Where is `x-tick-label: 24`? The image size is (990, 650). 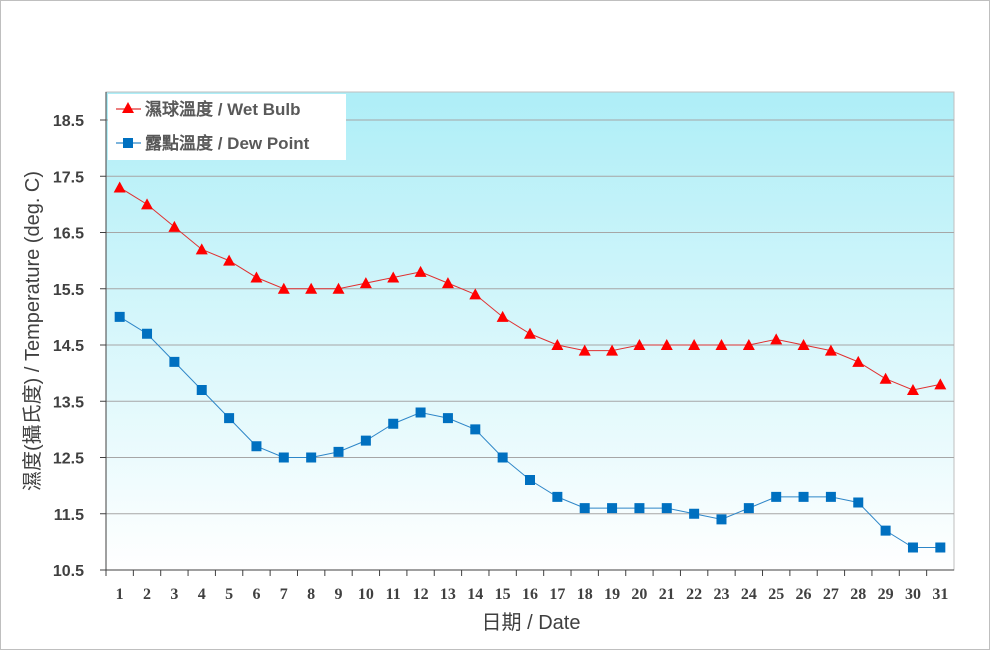
x-tick-label: 24 is located at coordinates (749, 594).